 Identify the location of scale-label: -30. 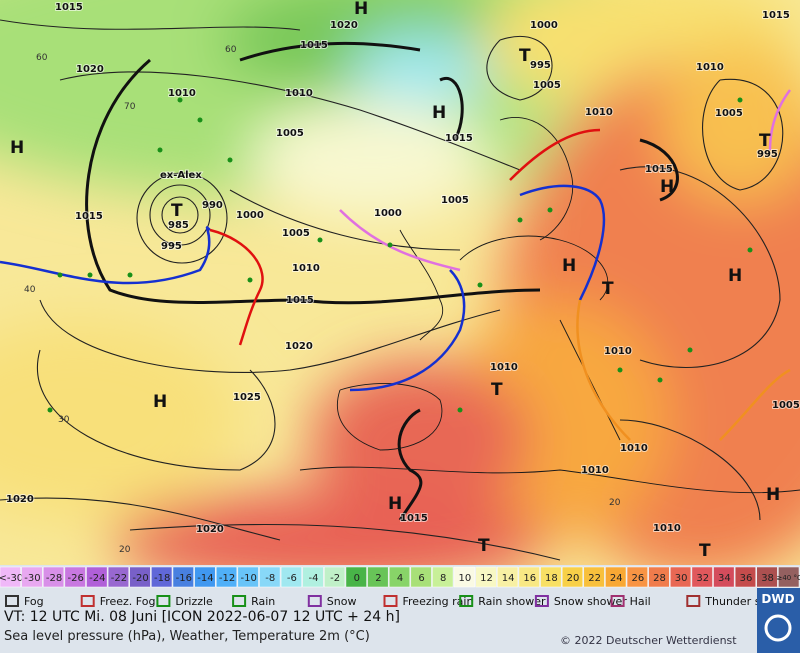
(32, 578).